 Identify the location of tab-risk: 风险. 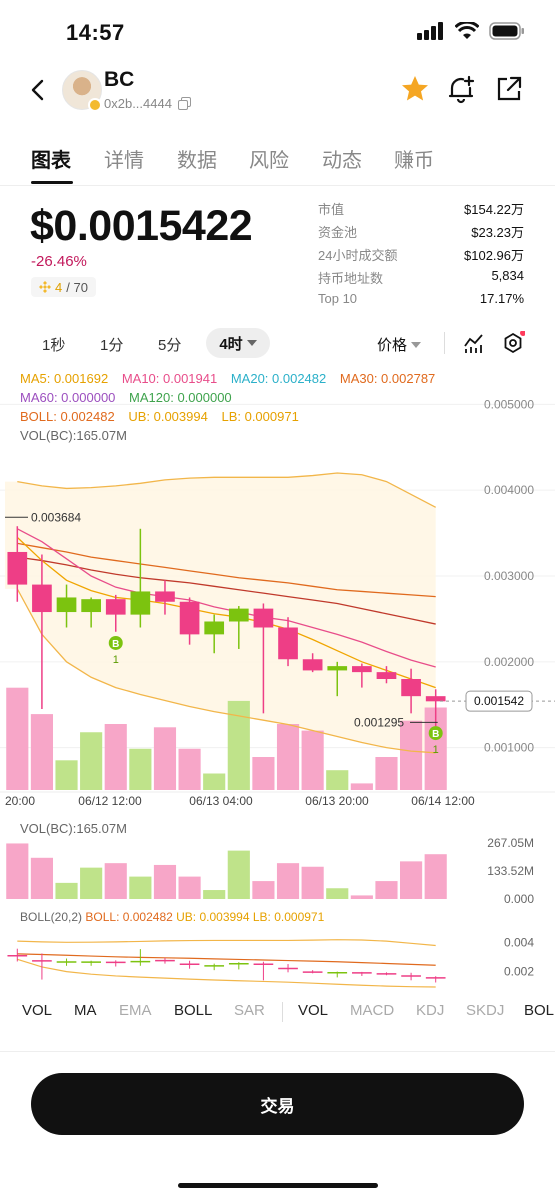
(269, 161).